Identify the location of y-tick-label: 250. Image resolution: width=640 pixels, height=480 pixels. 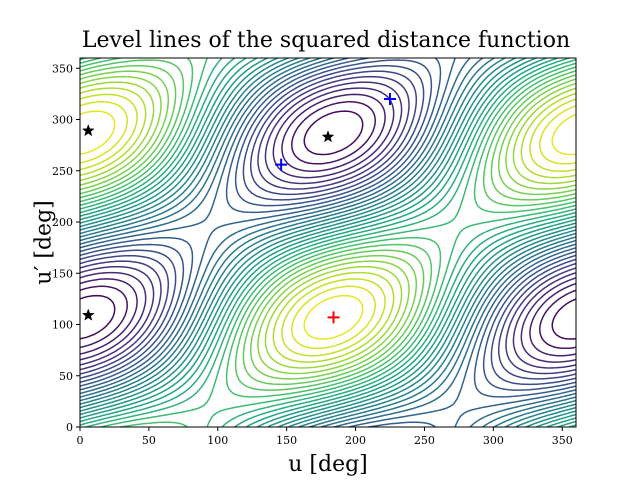
(62, 171).